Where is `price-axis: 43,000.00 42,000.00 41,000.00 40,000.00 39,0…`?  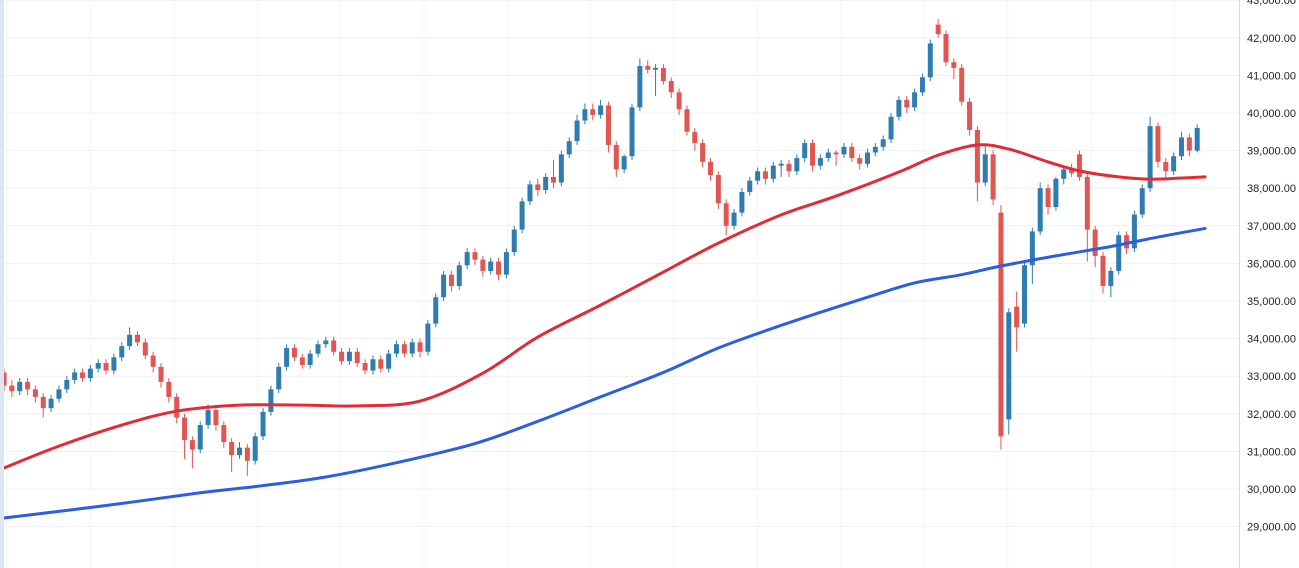 price-axis: 43,000.00 42,000.00 41,000.00 40,000.00 39,0… is located at coordinates (1267, 284).